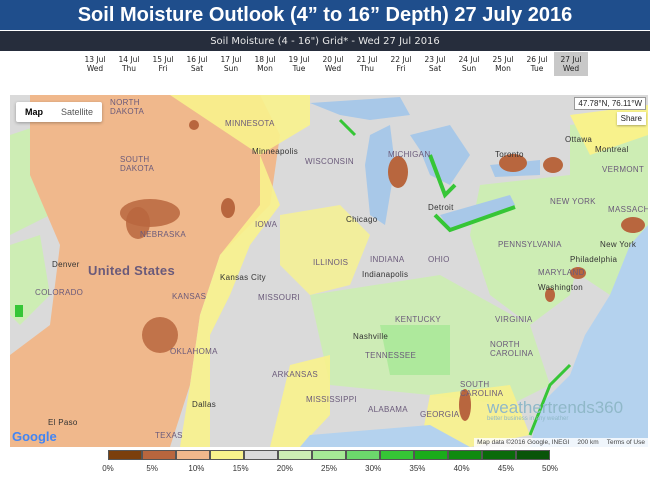 The width and height of the screenshot is (650, 490). I want to click on legend-label: 40%, so click(461, 468).